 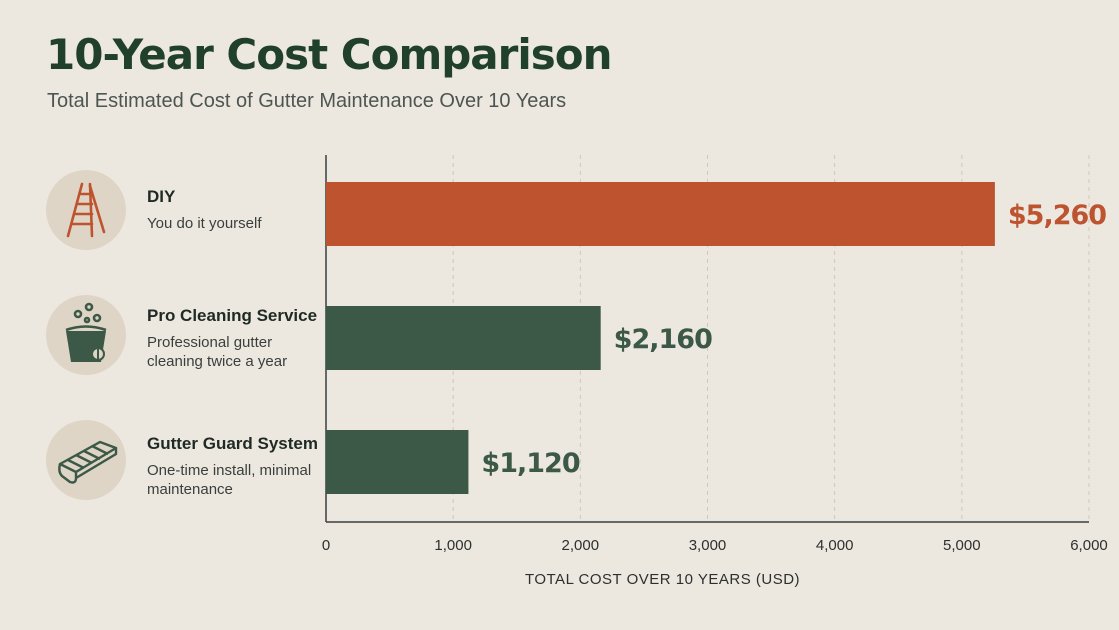 I want to click on x-tick-label: 5,000, so click(x=962, y=545).